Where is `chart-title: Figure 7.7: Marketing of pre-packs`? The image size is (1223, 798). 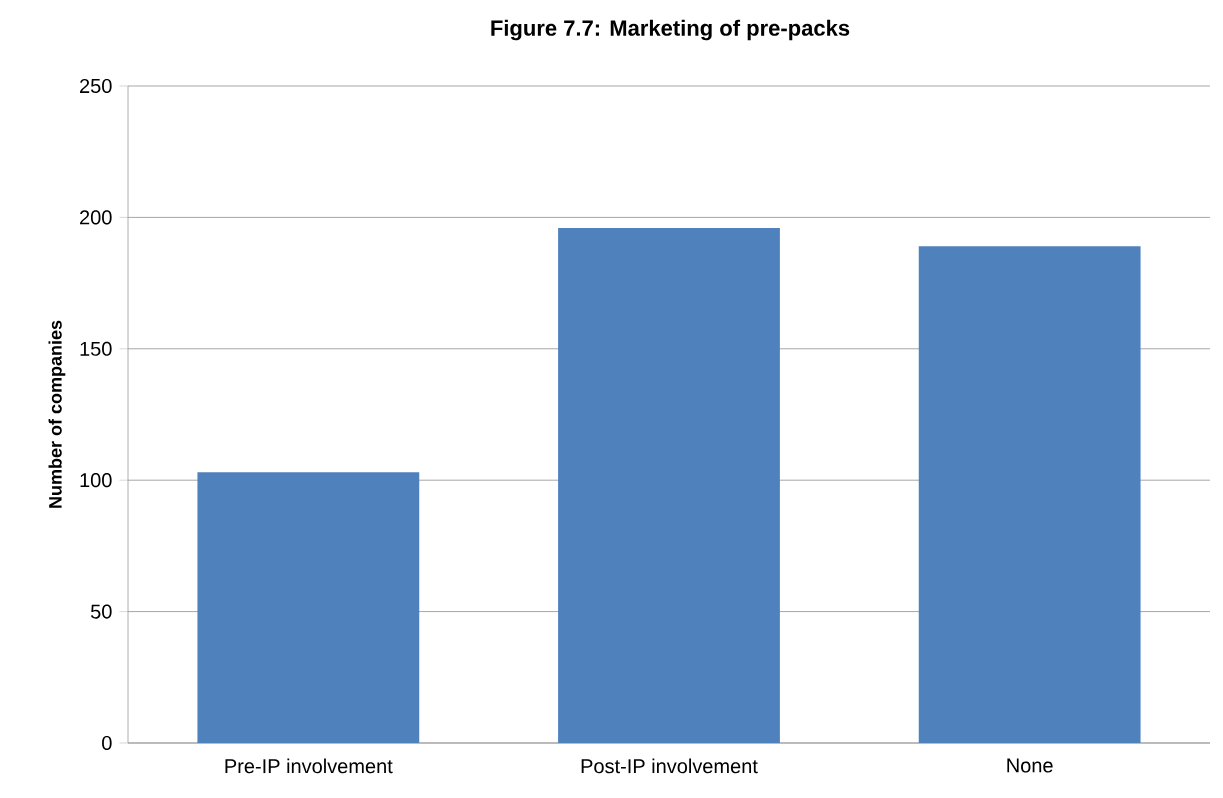
chart-title: Figure 7.7: Marketing of pre-packs is located at coordinates (670, 30).